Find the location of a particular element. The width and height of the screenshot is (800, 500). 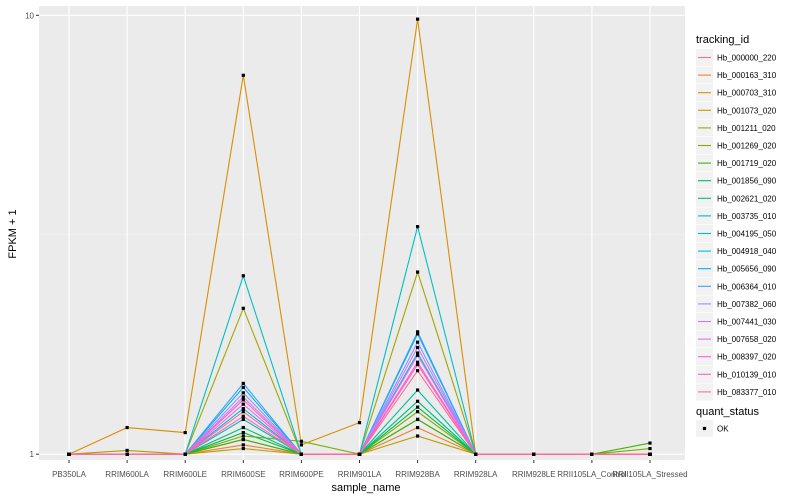

legend-item: Hb_010139_010 is located at coordinates (736, 374).